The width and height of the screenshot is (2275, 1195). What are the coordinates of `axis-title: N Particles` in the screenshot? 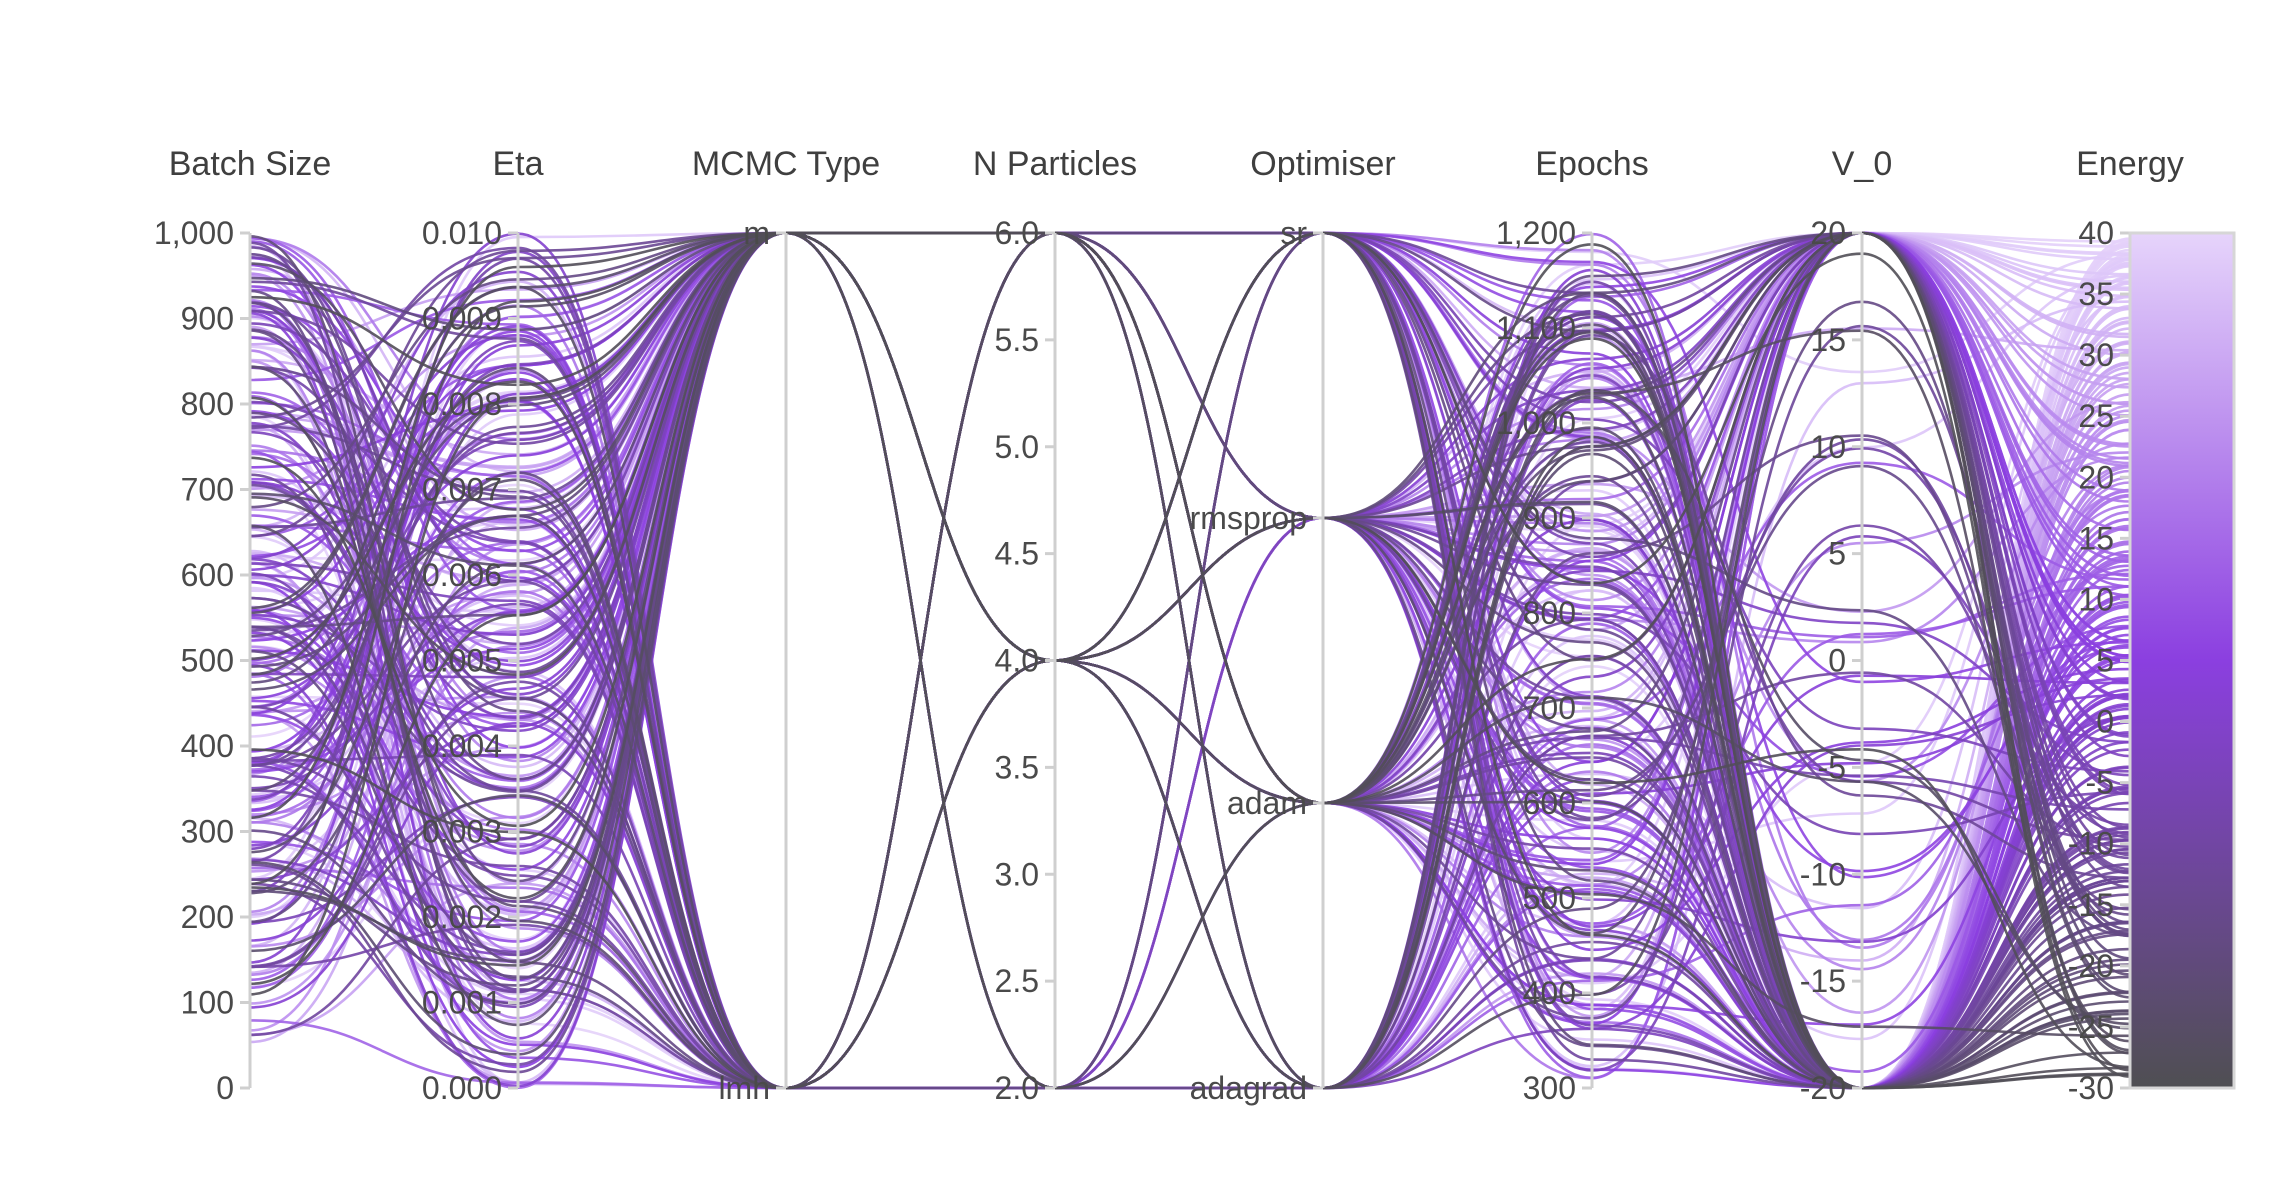 It's located at (1055, 164).